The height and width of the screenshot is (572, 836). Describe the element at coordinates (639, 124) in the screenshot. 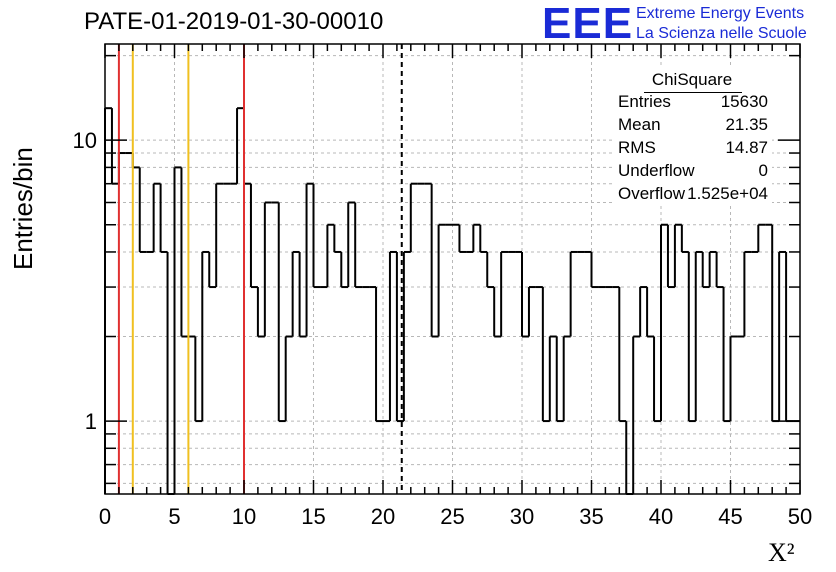

I see `stats-key: Mean` at that location.